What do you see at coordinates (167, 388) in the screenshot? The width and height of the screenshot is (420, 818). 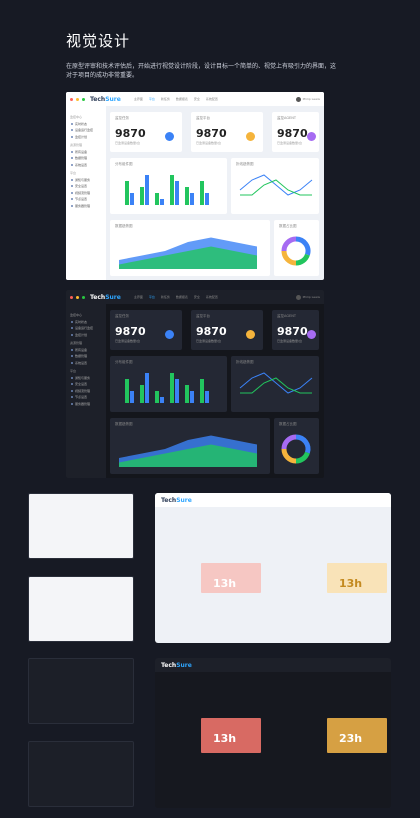 I see `bar-chart` at bounding box center [167, 388].